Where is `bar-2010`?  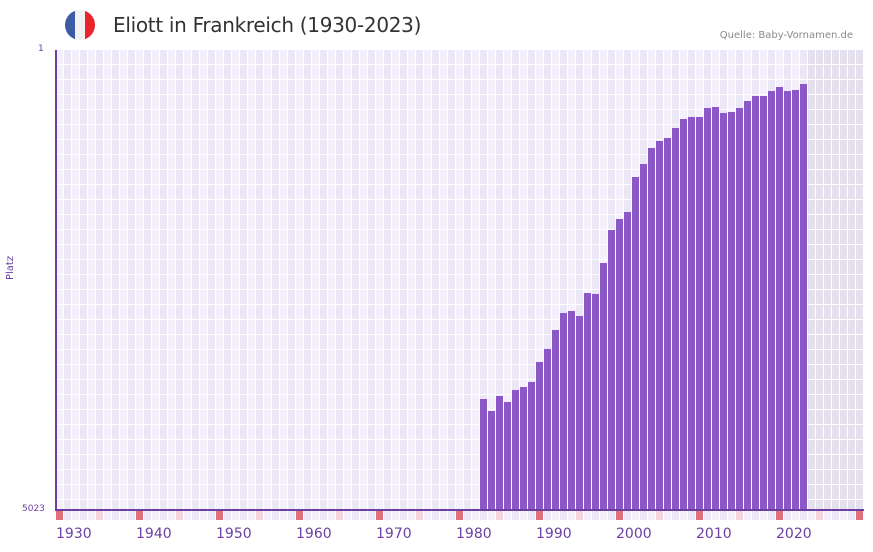
bar-2010 is located at coordinates (699, 313).